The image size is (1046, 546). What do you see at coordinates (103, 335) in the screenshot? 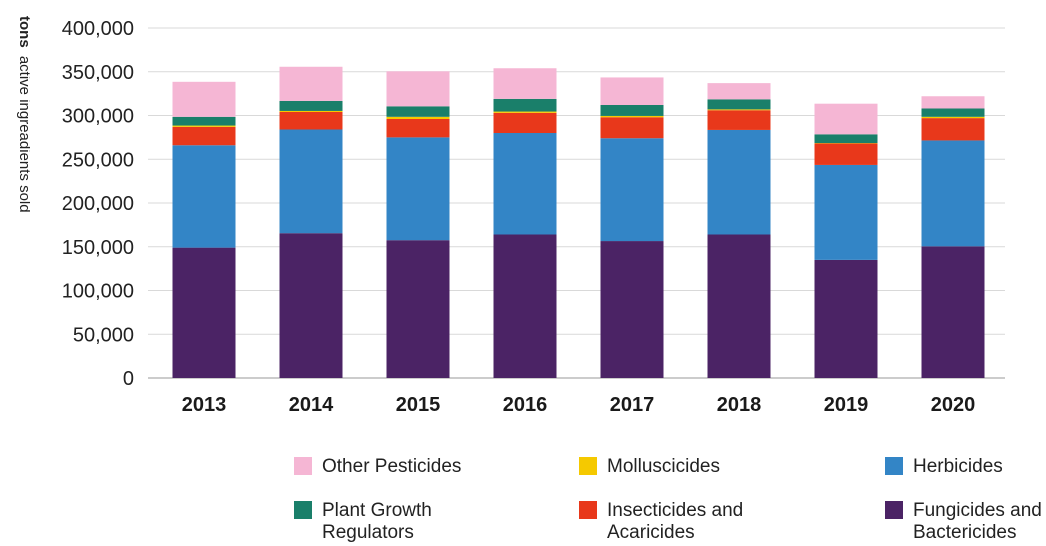
I see `y-tick-label: 50,000` at bounding box center [103, 335].